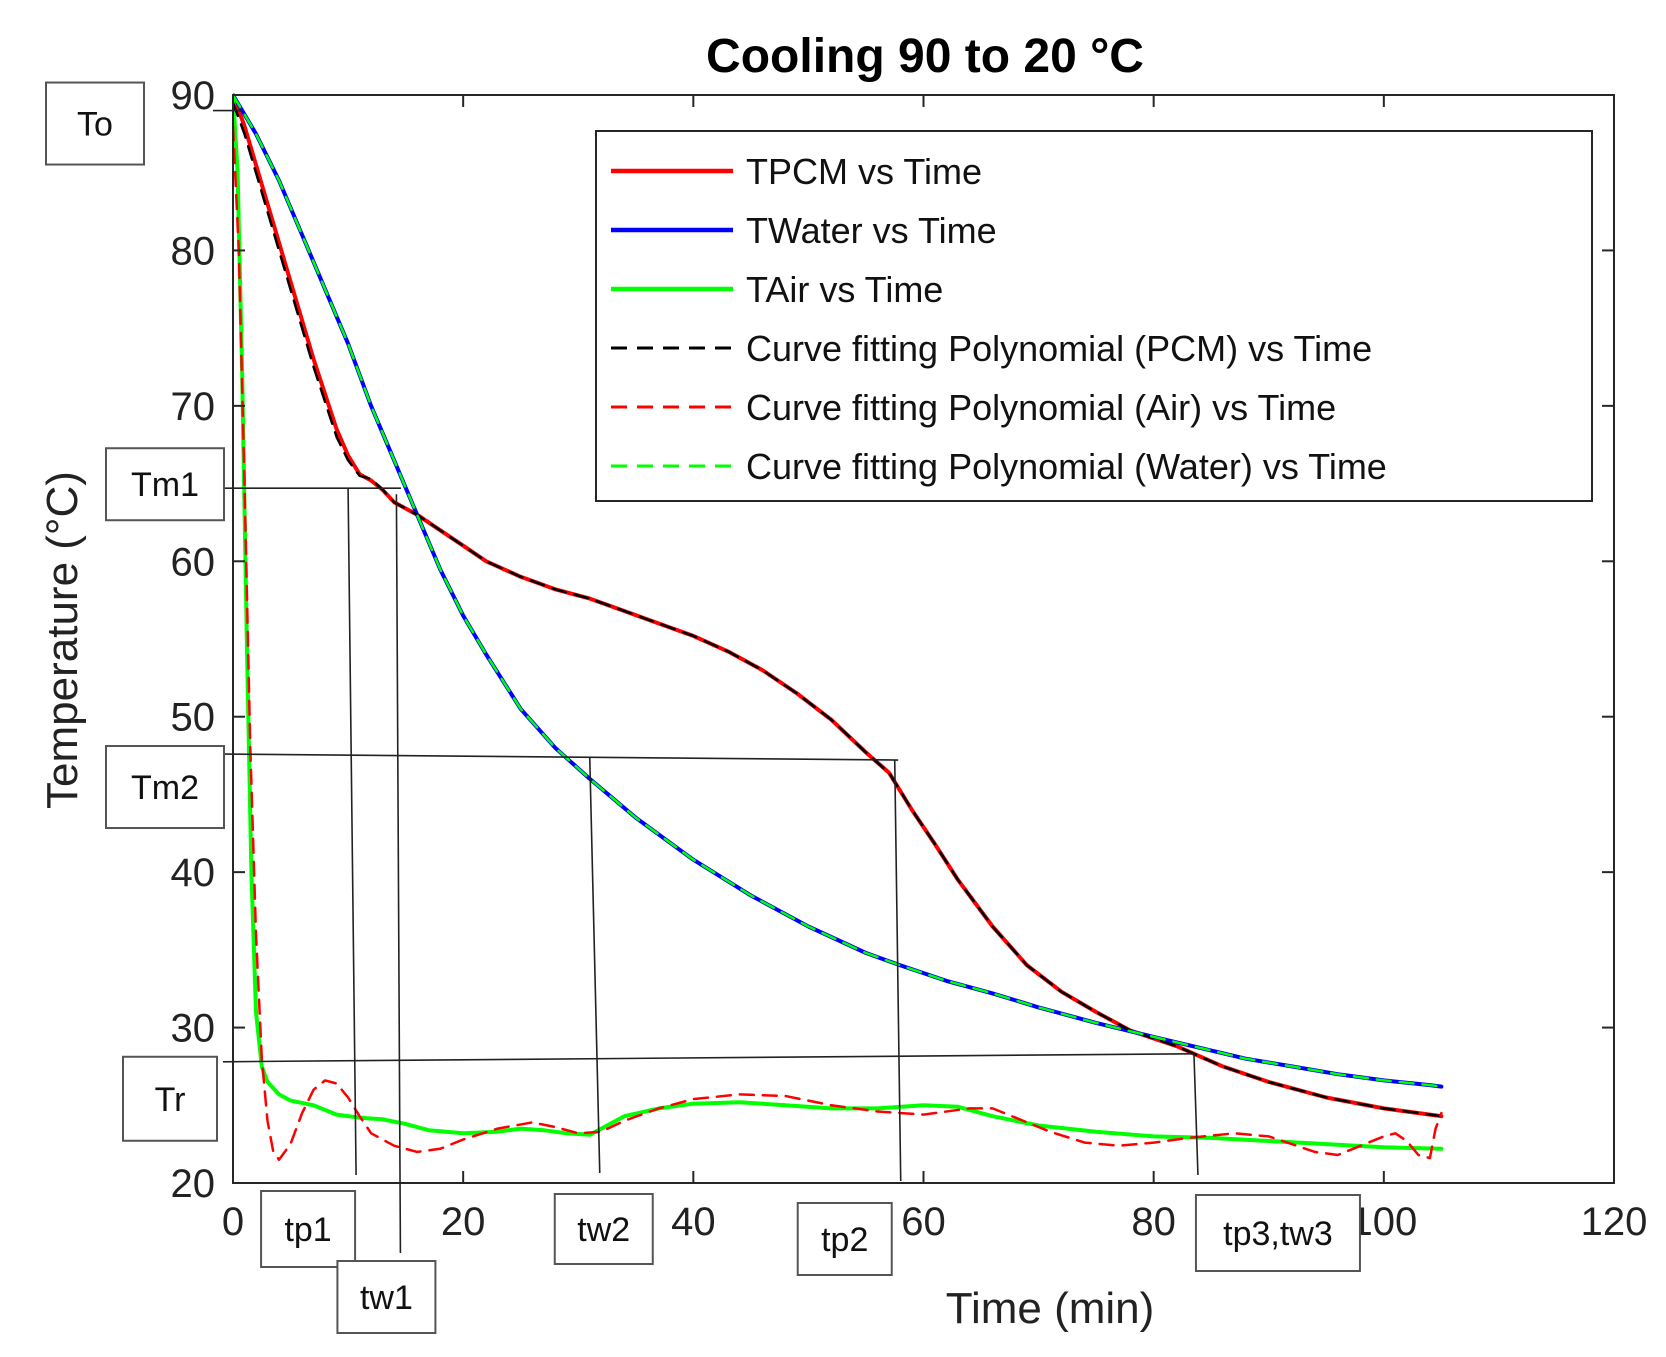 The height and width of the screenshot is (1357, 1666). What do you see at coordinates (193, 1184) in the screenshot?
I see `y-tick-label: 20` at bounding box center [193, 1184].